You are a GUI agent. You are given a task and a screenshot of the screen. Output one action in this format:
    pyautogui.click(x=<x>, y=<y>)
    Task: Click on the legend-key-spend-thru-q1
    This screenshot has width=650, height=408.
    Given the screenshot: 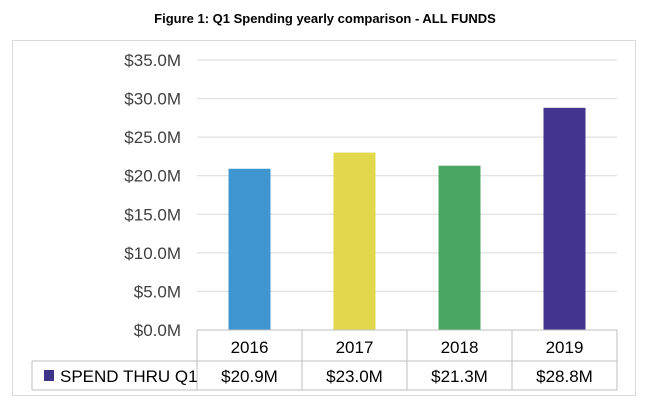 What is the action you would take?
    pyautogui.click(x=49, y=375)
    